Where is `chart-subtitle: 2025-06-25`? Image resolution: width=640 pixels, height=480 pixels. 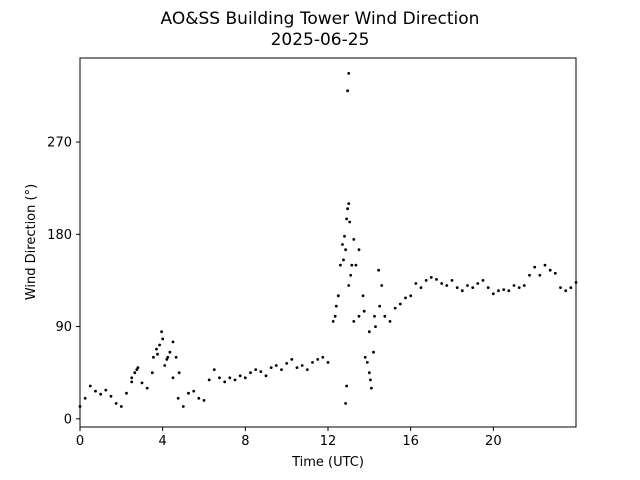
chart-subtitle: 2025-06-25 is located at coordinates (320, 40).